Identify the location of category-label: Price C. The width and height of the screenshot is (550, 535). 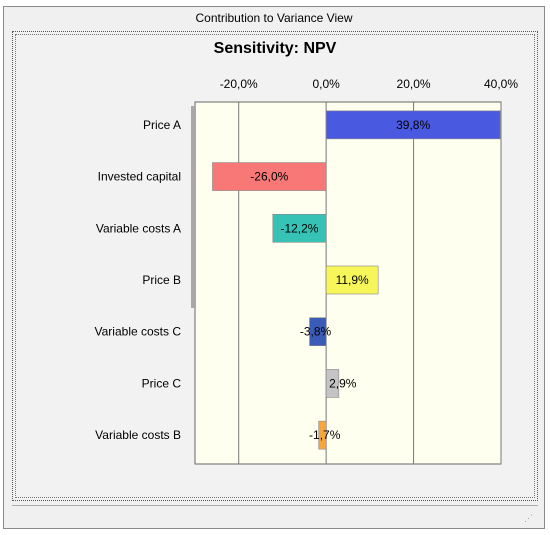
(162, 383).